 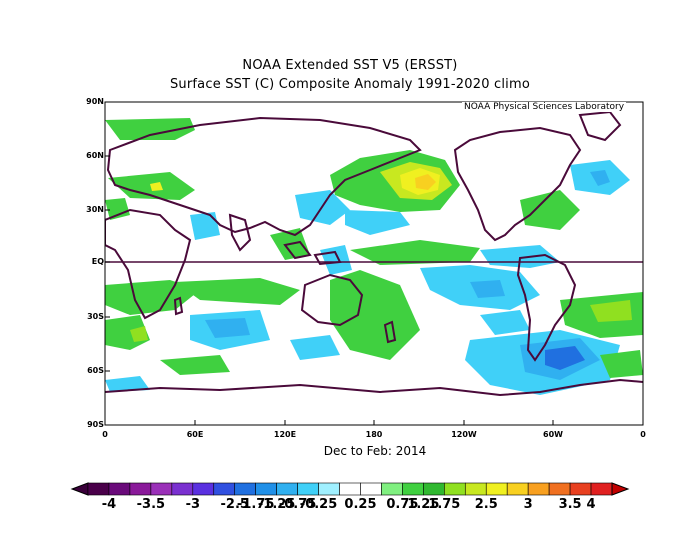 I want to click on lon-label: 120E, so click(x=285, y=434).